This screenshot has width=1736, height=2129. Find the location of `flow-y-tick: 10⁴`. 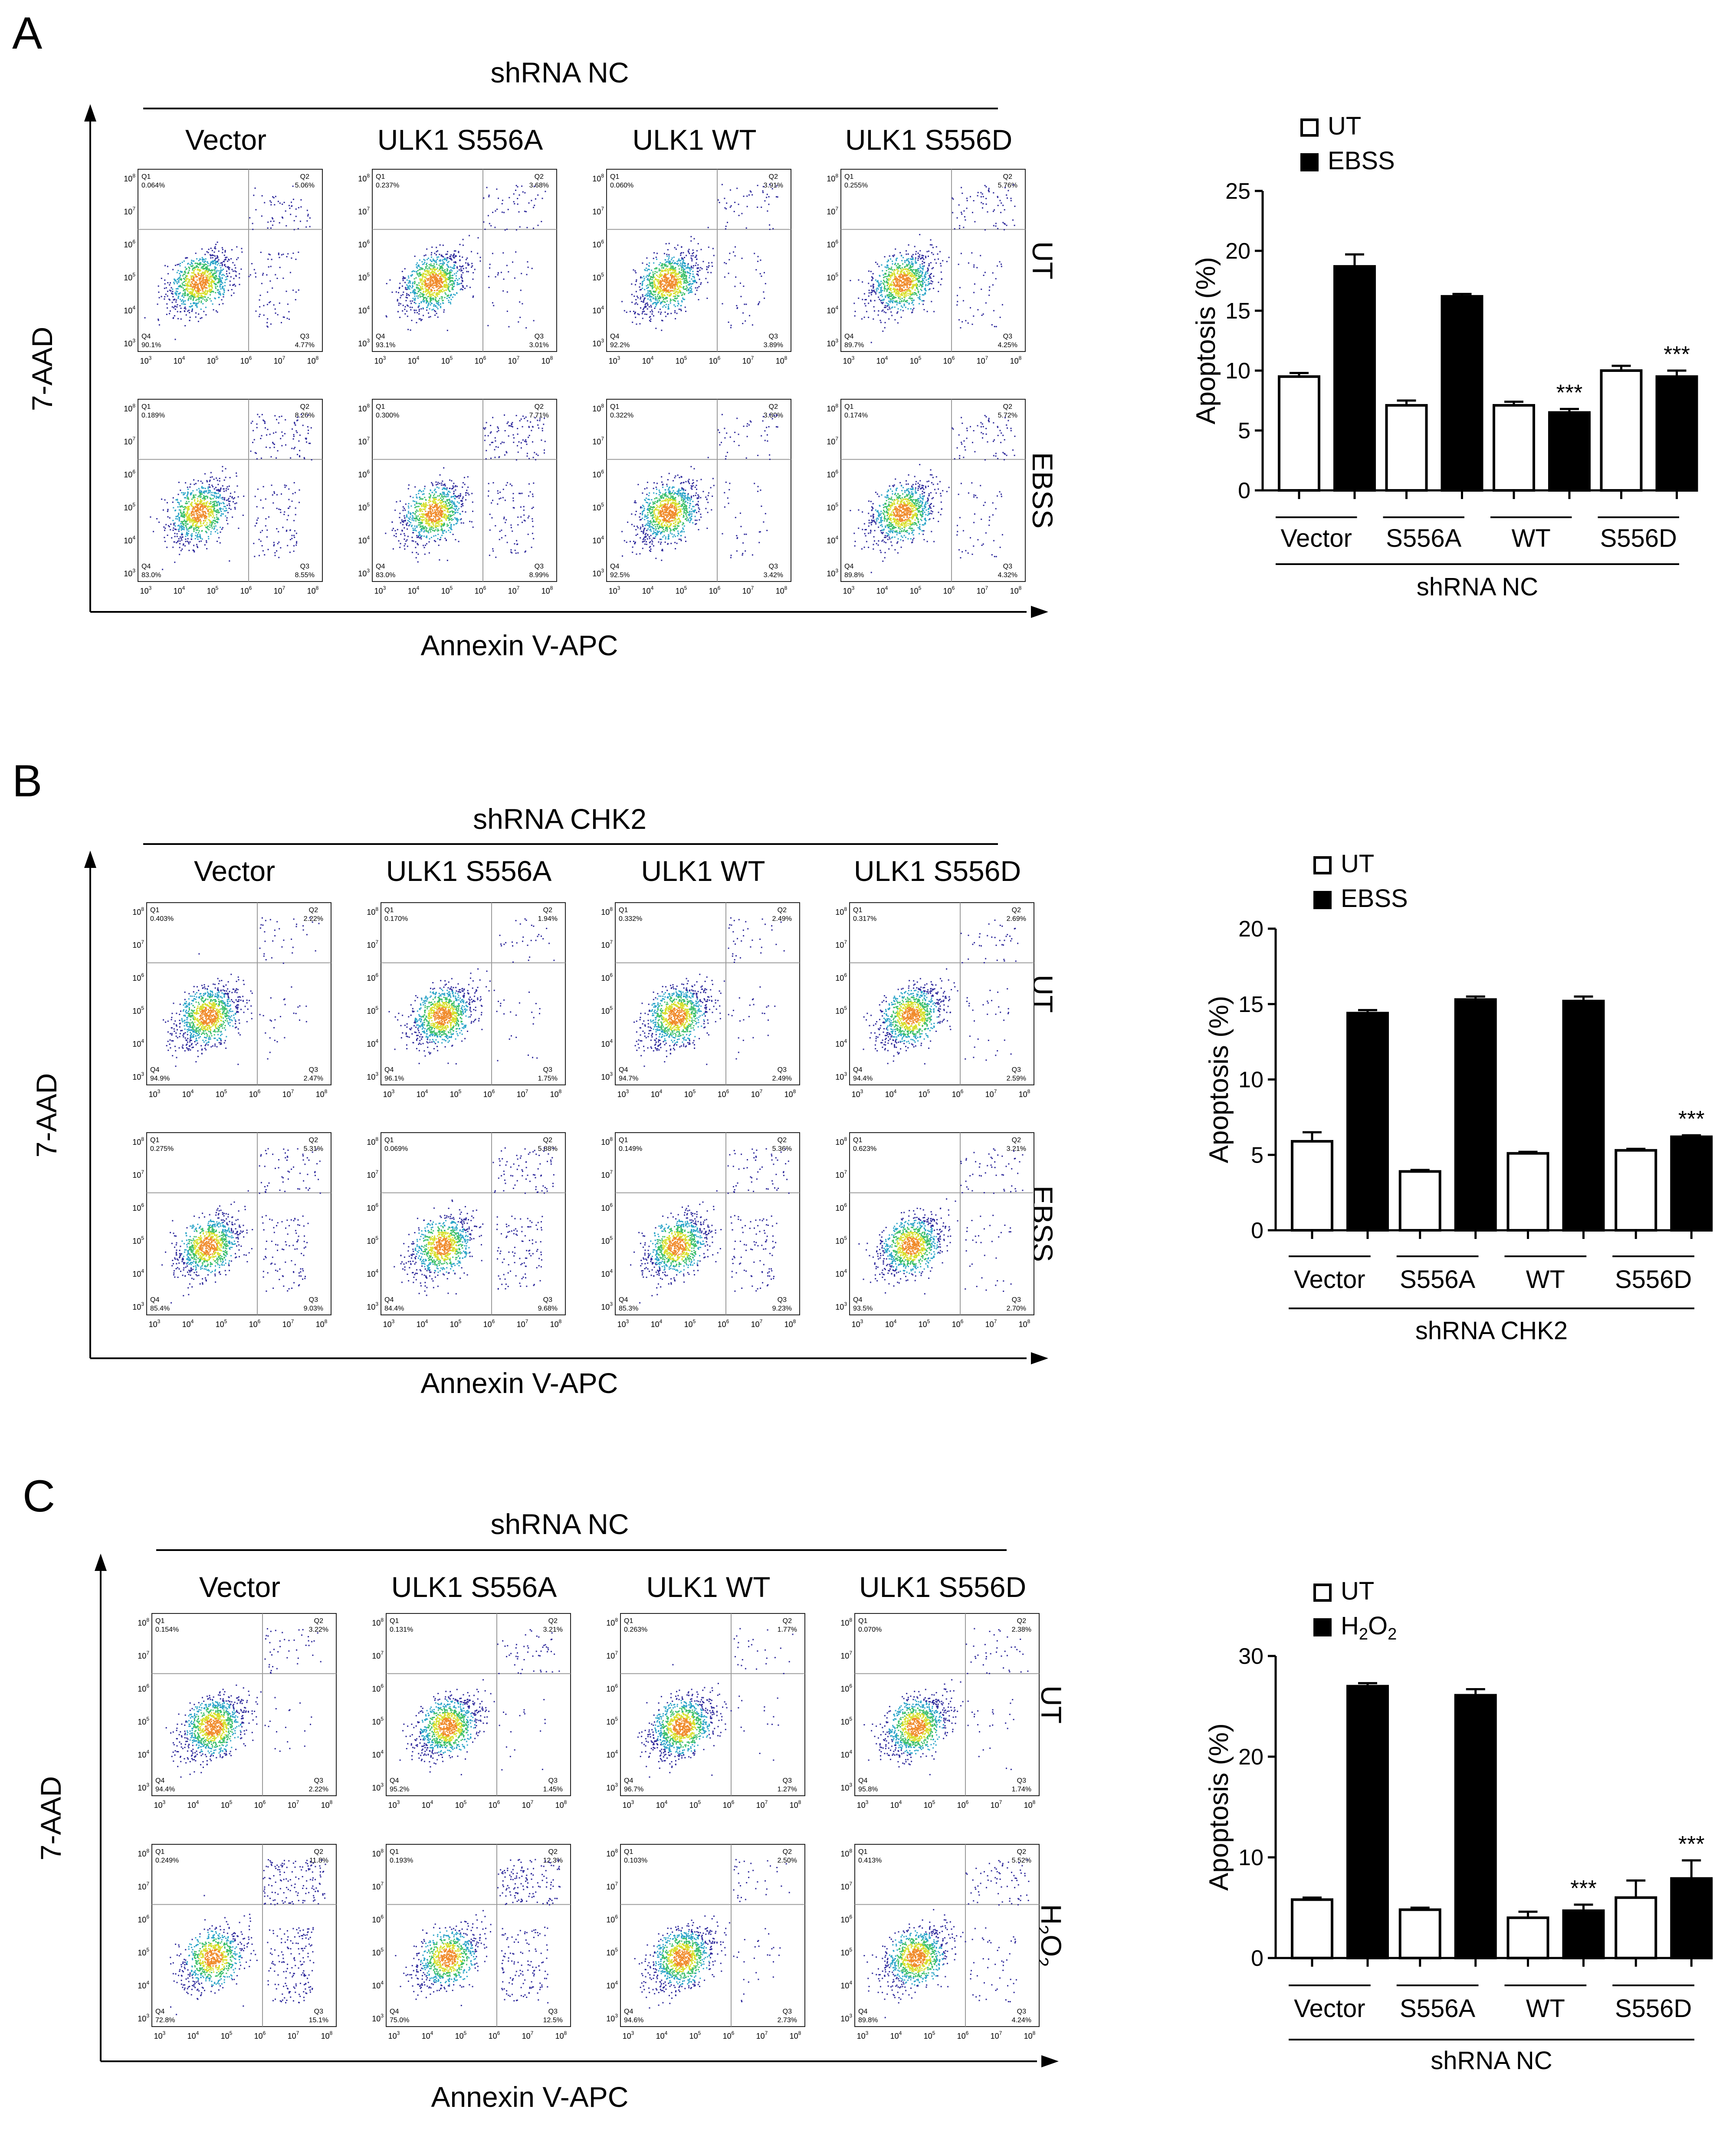

flow-y-tick: 10⁴ is located at coordinates (129, 310).